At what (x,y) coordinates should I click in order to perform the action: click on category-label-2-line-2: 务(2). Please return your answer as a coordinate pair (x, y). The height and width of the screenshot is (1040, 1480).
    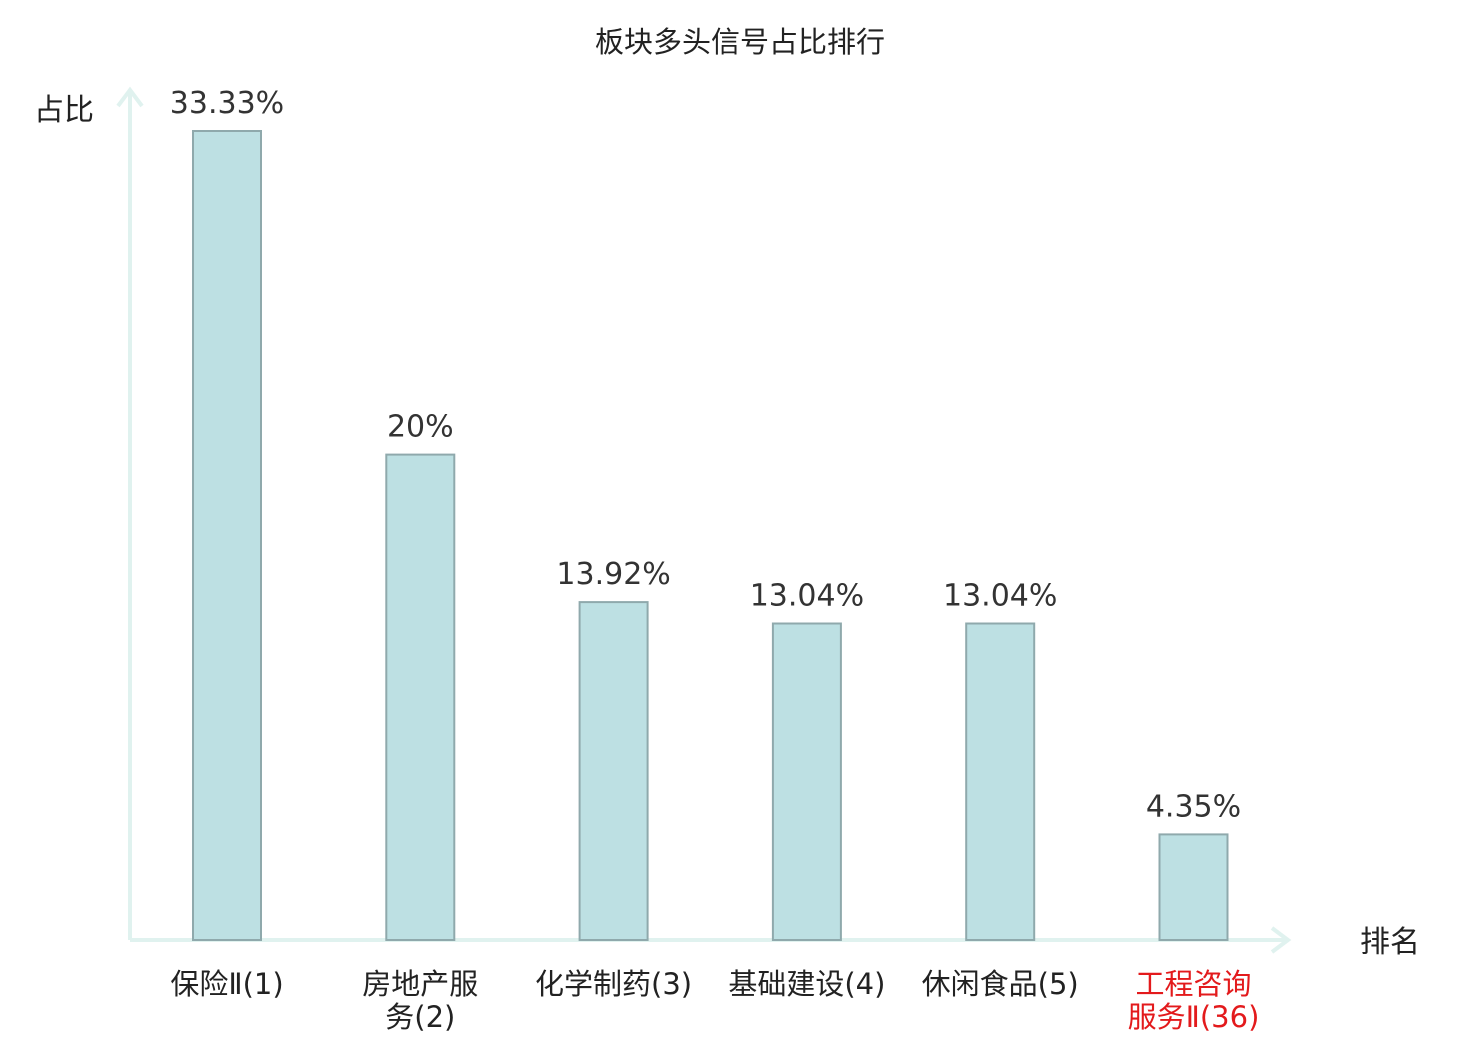
    Looking at the image, I should click on (420, 1017).